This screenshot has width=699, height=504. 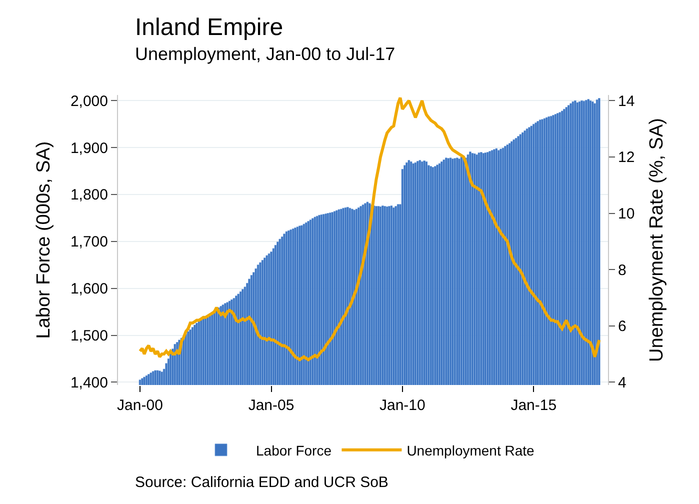 I want to click on y-tick-label: 1,500, so click(x=89, y=336).